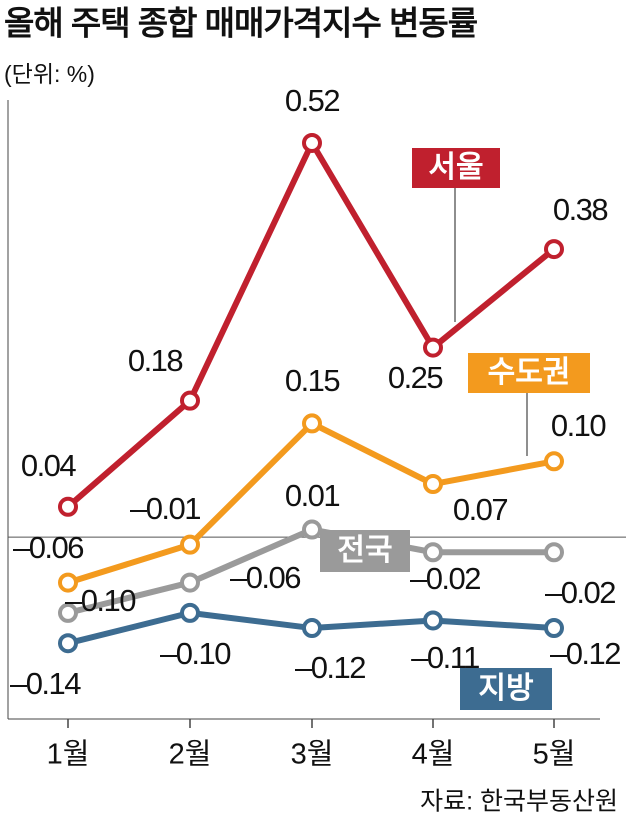  Describe the element at coordinates (312, 380) in the screenshot. I see `value-label: 0.15` at that location.